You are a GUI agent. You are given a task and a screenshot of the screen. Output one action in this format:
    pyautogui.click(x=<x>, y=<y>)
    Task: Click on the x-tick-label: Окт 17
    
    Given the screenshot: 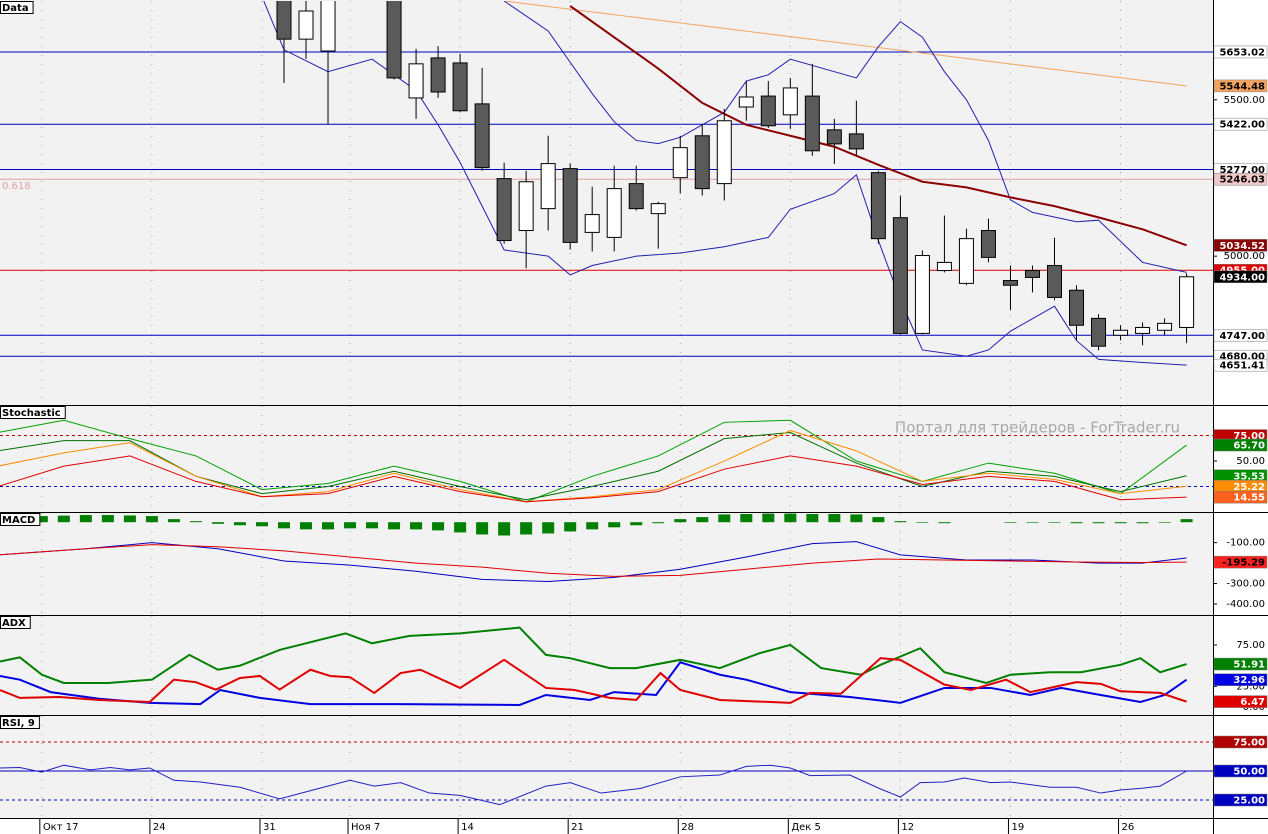 What is the action you would take?
    pyautogui.click(x=61, y=827)
    